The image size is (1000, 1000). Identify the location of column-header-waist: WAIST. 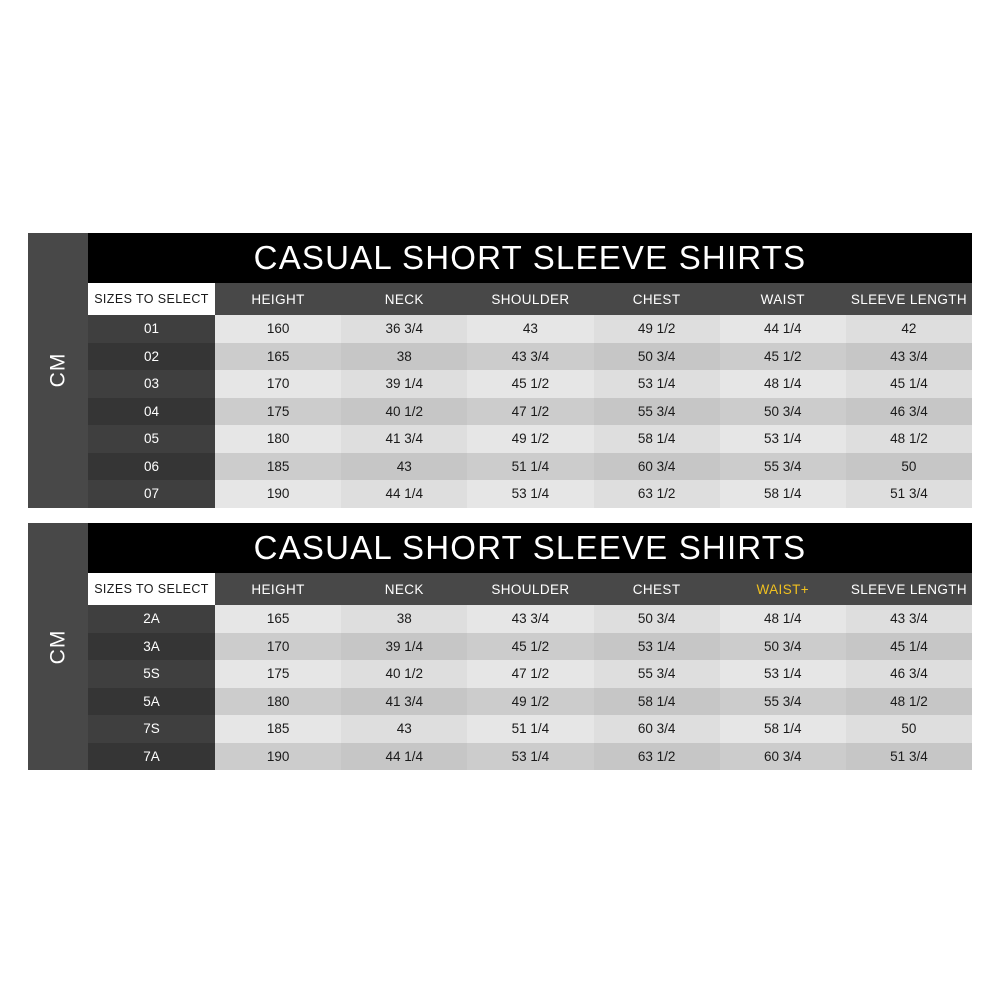
(782, 299).